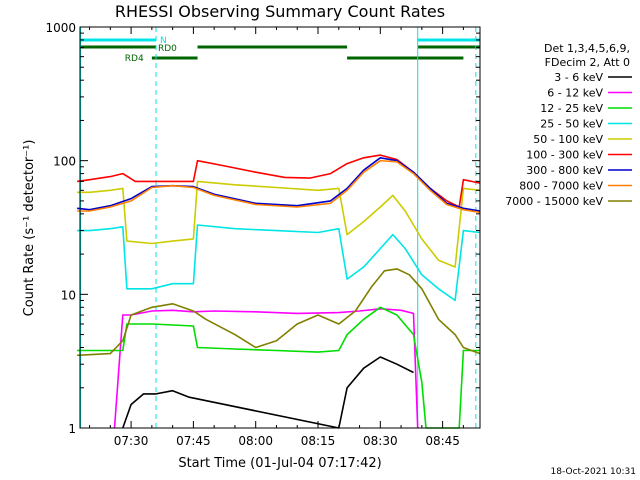  What do you see at coordinates (564, 155) in the screenshot?
I see `legend-label: 100 - 300 keV` at bounding box center [564, 155].